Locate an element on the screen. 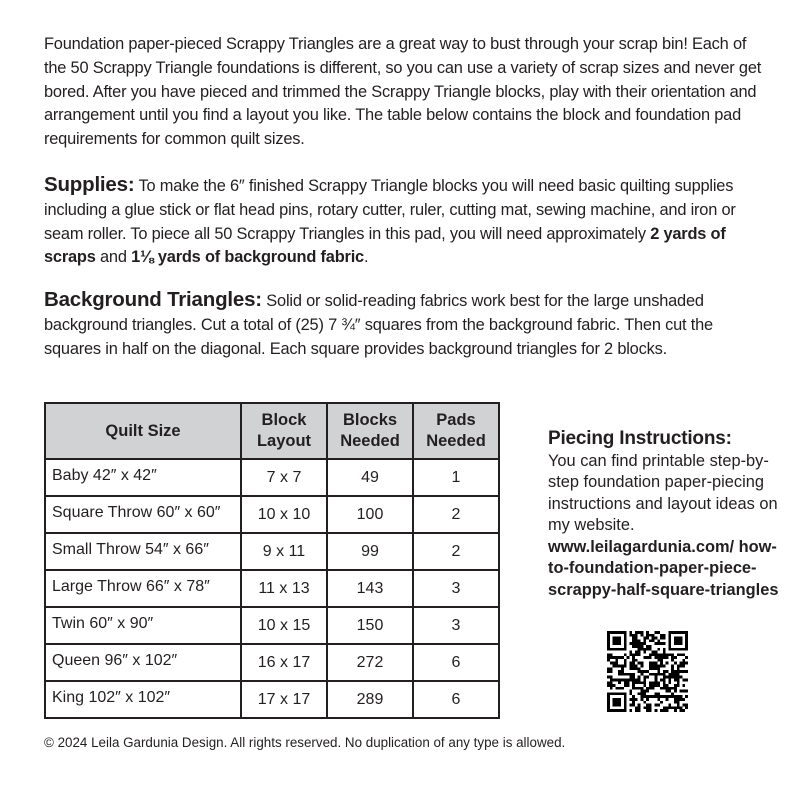 This screenshot has width=800, height=800. cell-blocks-needed: 272 is located at coordinates (370, 662).